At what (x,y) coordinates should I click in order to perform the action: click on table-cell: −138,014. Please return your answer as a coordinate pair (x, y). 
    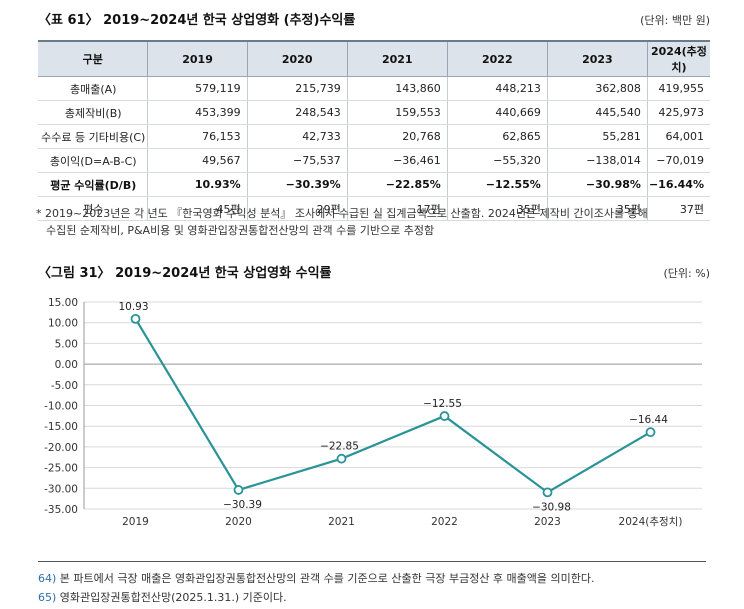
    Looking at the image, I should click on (597, 160).